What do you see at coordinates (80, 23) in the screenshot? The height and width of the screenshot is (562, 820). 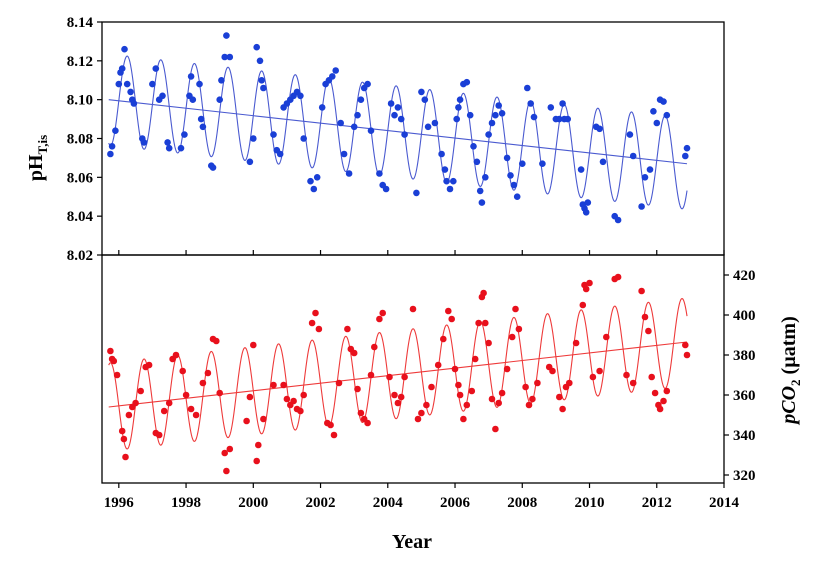 I see `top-y-tick-label: 8.14` at bounding box center [80, 23].